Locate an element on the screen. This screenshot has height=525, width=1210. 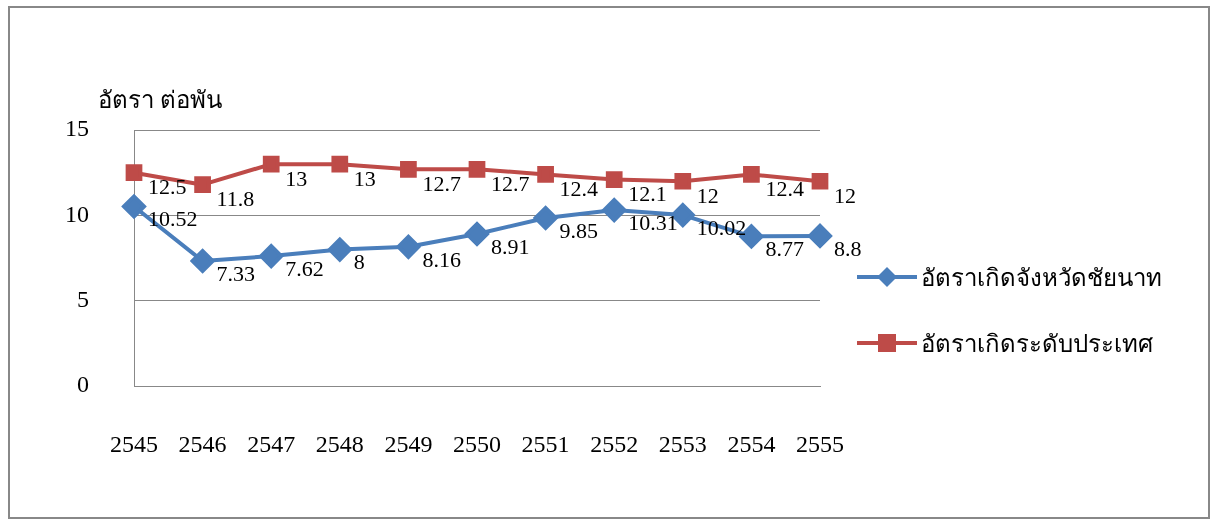
x-tick-label: 2554 is located at coordinates (751, 443).